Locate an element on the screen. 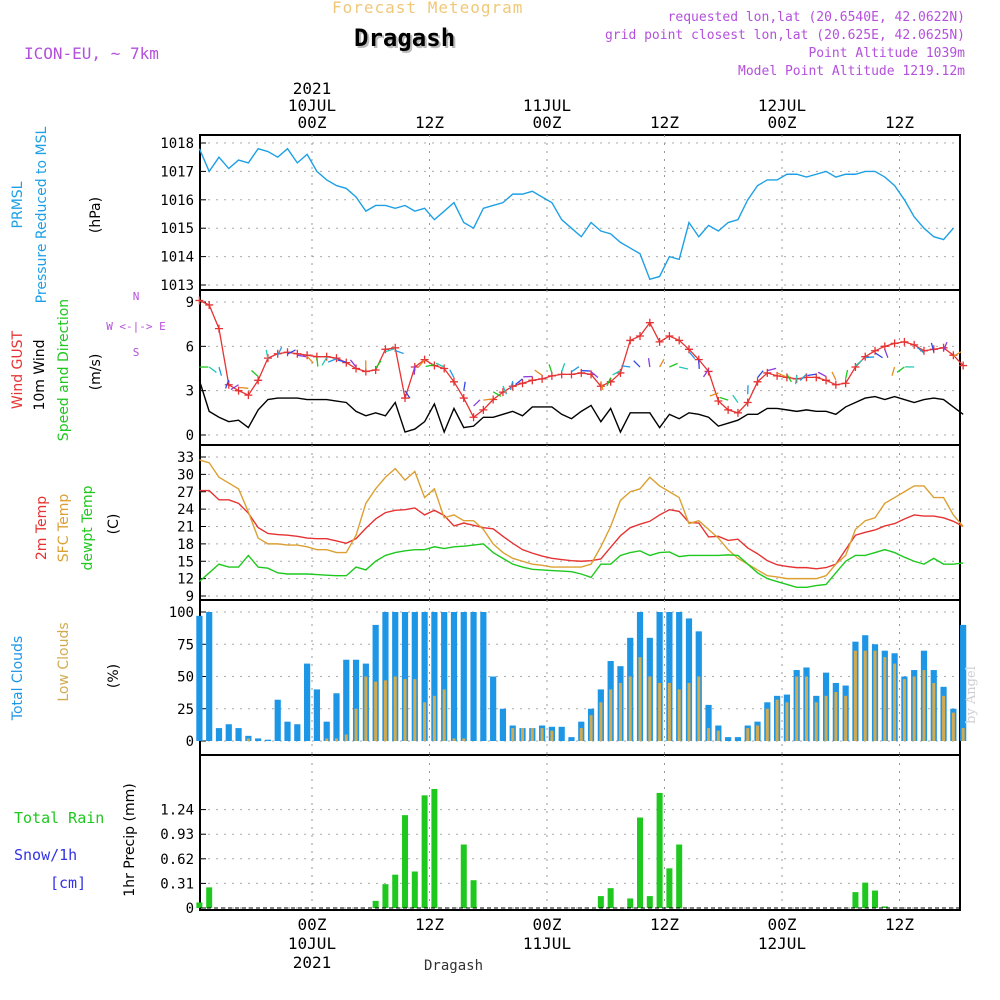 The image size is (1000, 1000). y-tick-label: 15 is located at coordinates (185, 562).